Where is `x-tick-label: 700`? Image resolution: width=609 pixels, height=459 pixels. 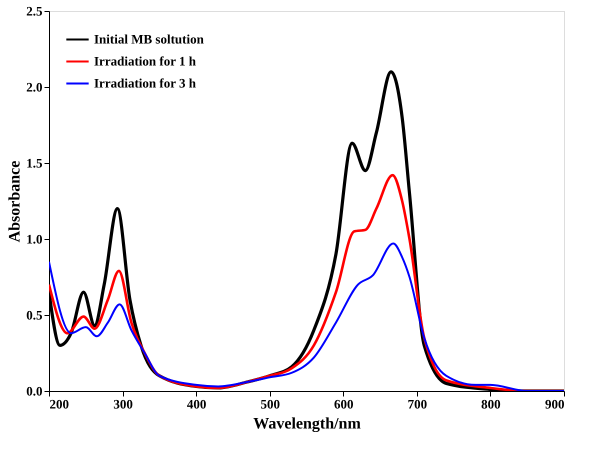
x-tick-label: 700 is located at coordinates (418, 404).